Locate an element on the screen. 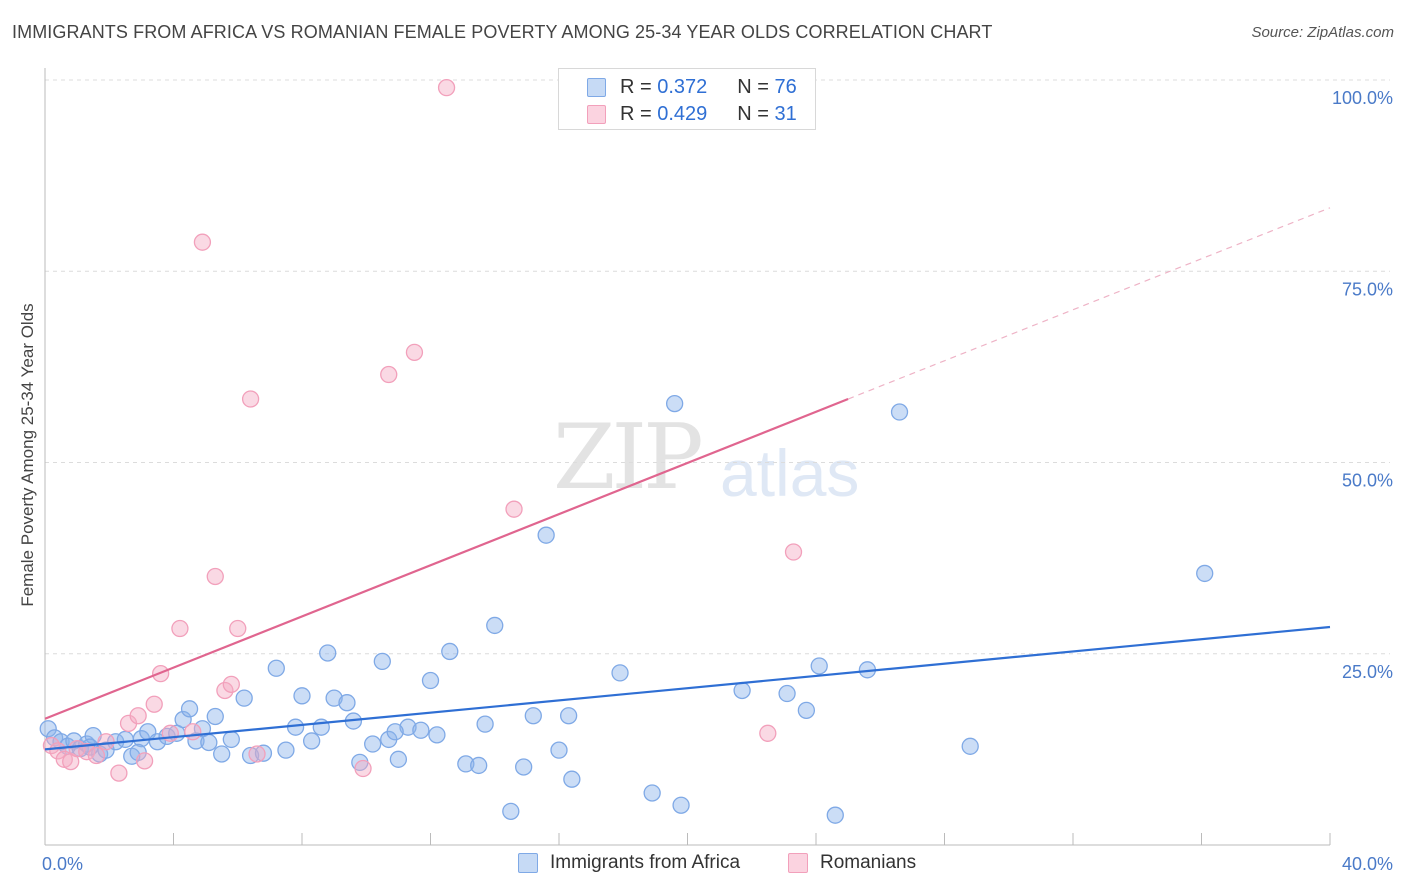 The width and height of the screenshot is (1406, 892). x-tick-label: 40.0% is located at coordinates (1367, 864).